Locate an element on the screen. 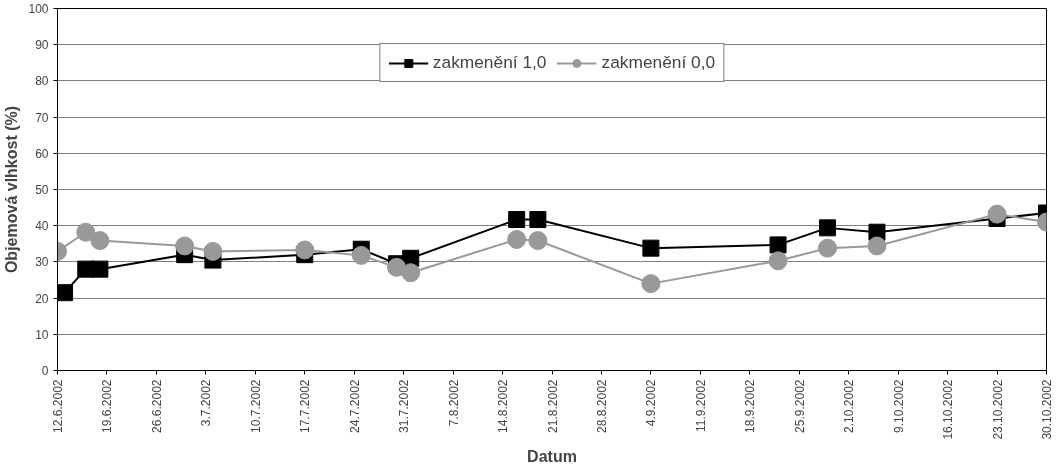  x-tick-label: 3.7.2002 is located at coordinates (206, 403).